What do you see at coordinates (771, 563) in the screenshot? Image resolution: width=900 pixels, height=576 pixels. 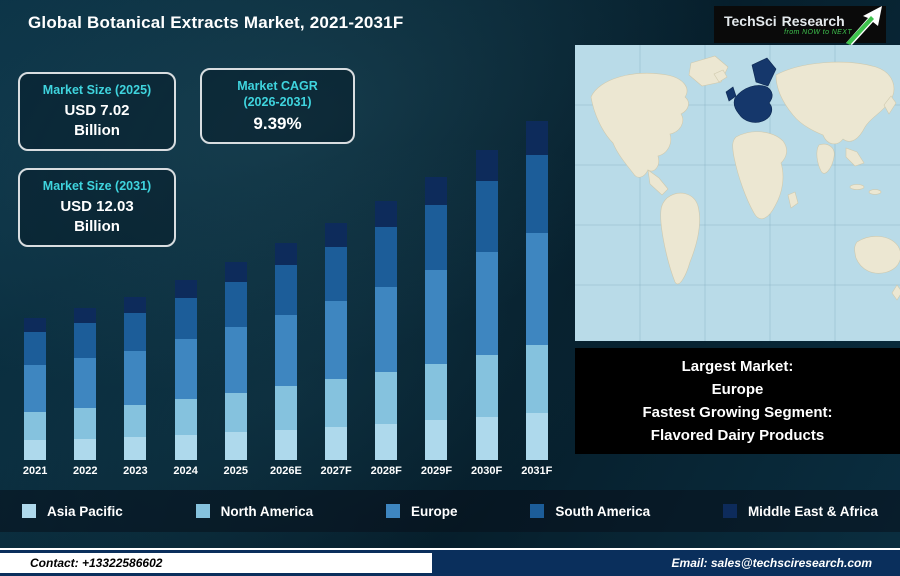 I see `email-text: Email: sales@techsciresearch.com` at bounding box center [771, 563].